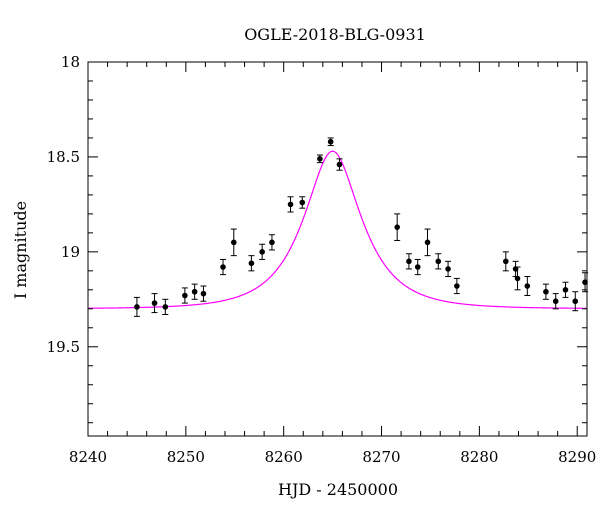  I want to click on x-tick-label: 8260, so click(284, 457).